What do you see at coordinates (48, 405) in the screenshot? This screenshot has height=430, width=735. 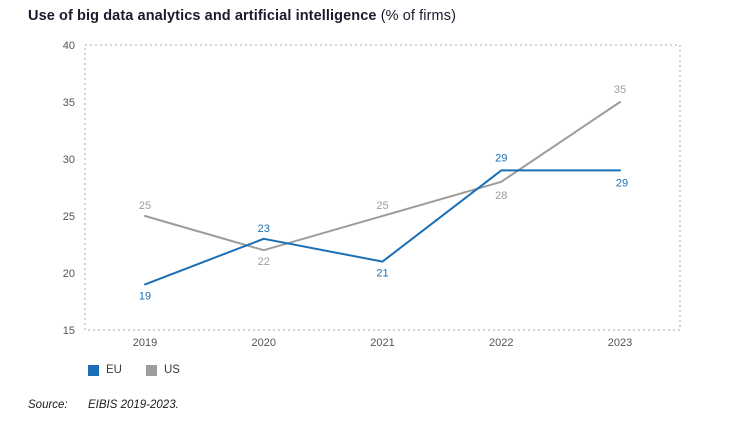 I see `source-label: Source:` at bounding box center [48, 405].